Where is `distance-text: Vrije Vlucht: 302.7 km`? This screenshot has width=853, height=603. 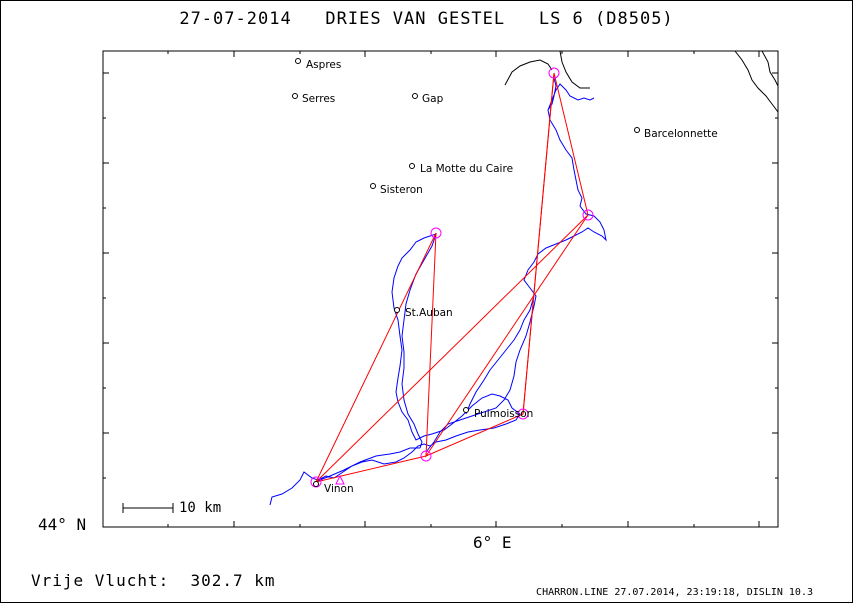
distance-text: Vrije Vlucht: 302.7 km is located at coordinates (153, 580).